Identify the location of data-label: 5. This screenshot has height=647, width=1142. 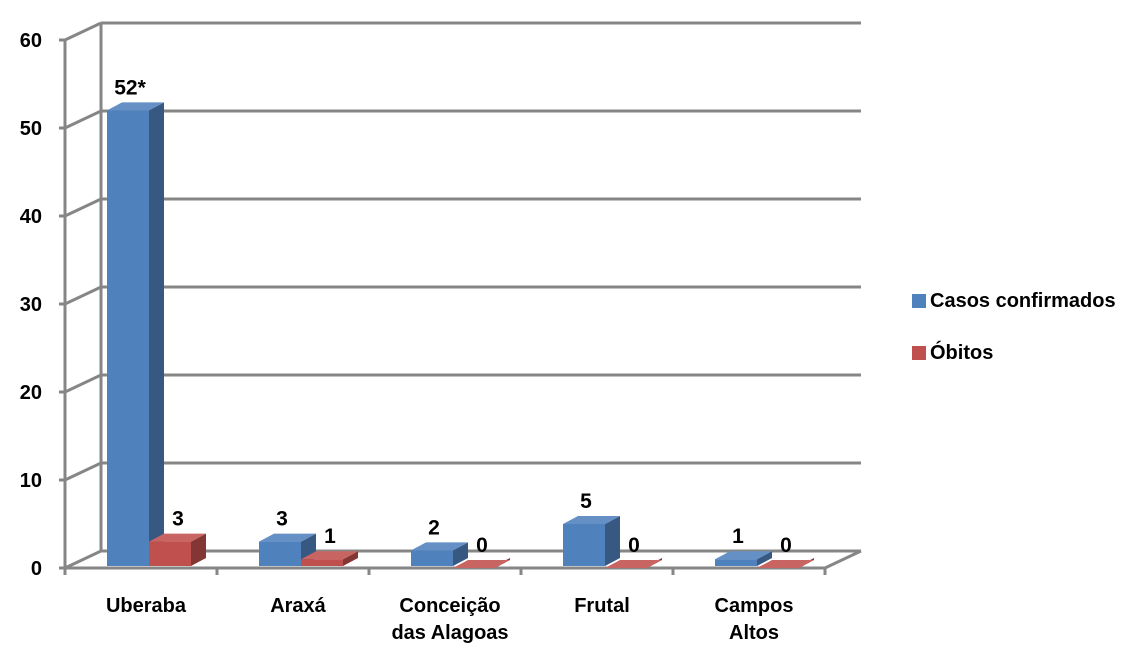
(586, 501).